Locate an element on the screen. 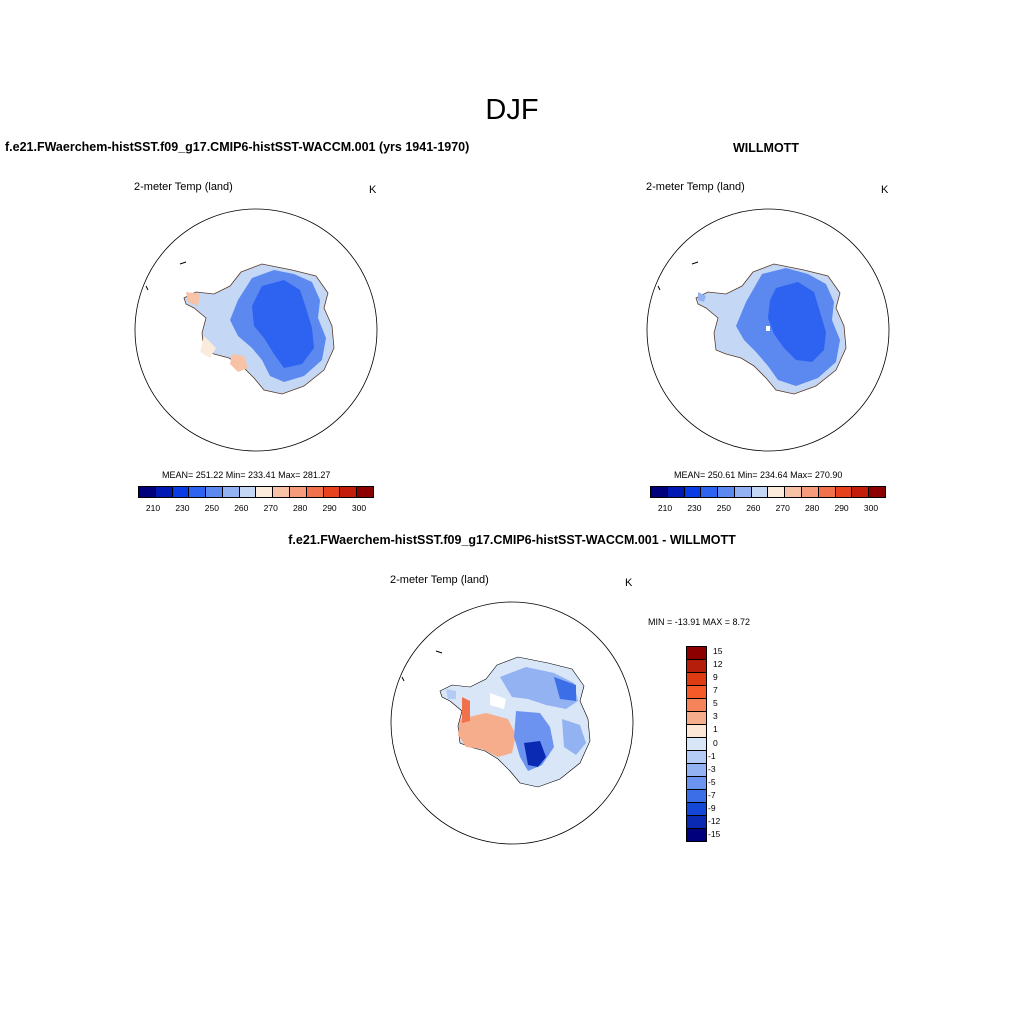  diff-colorbar-tick-label: -1 is located at coordinates (712, 755).